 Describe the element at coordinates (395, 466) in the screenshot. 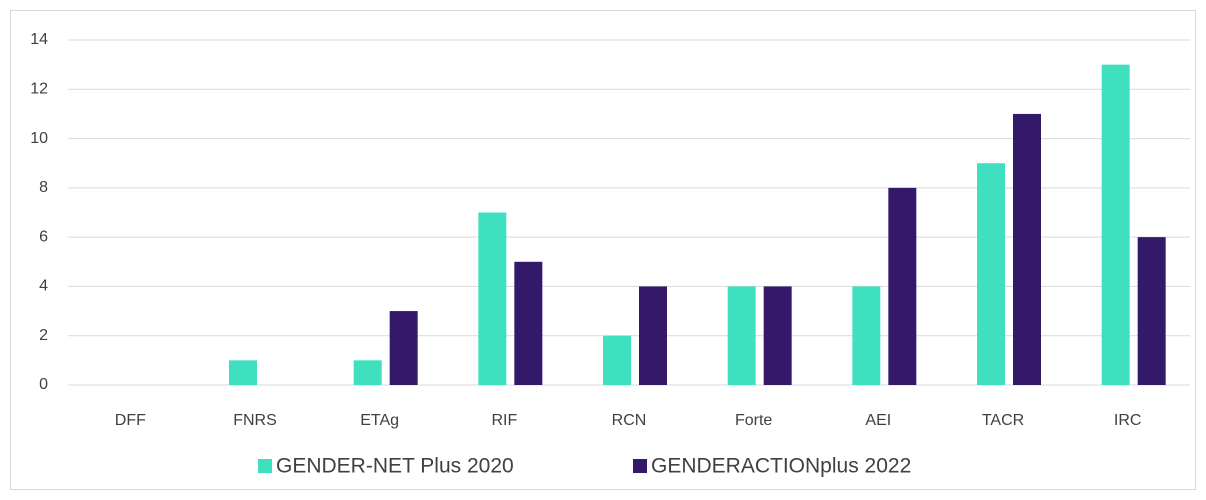

I see `legend-label: GENDER-NET Plus 2020` at that location.